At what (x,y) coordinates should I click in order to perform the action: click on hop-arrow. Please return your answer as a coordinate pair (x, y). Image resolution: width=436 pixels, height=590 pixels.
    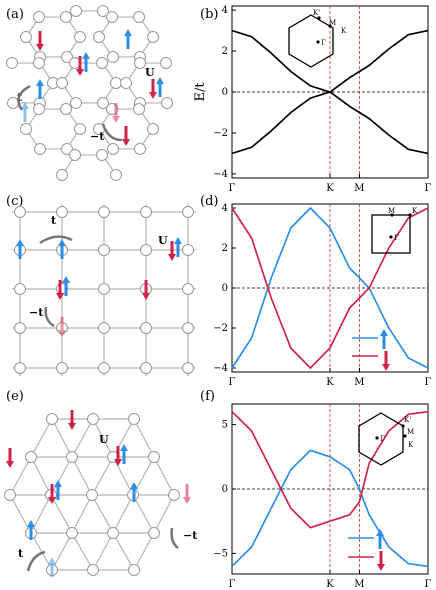
    Looking at the image, I should click on (49, 317).